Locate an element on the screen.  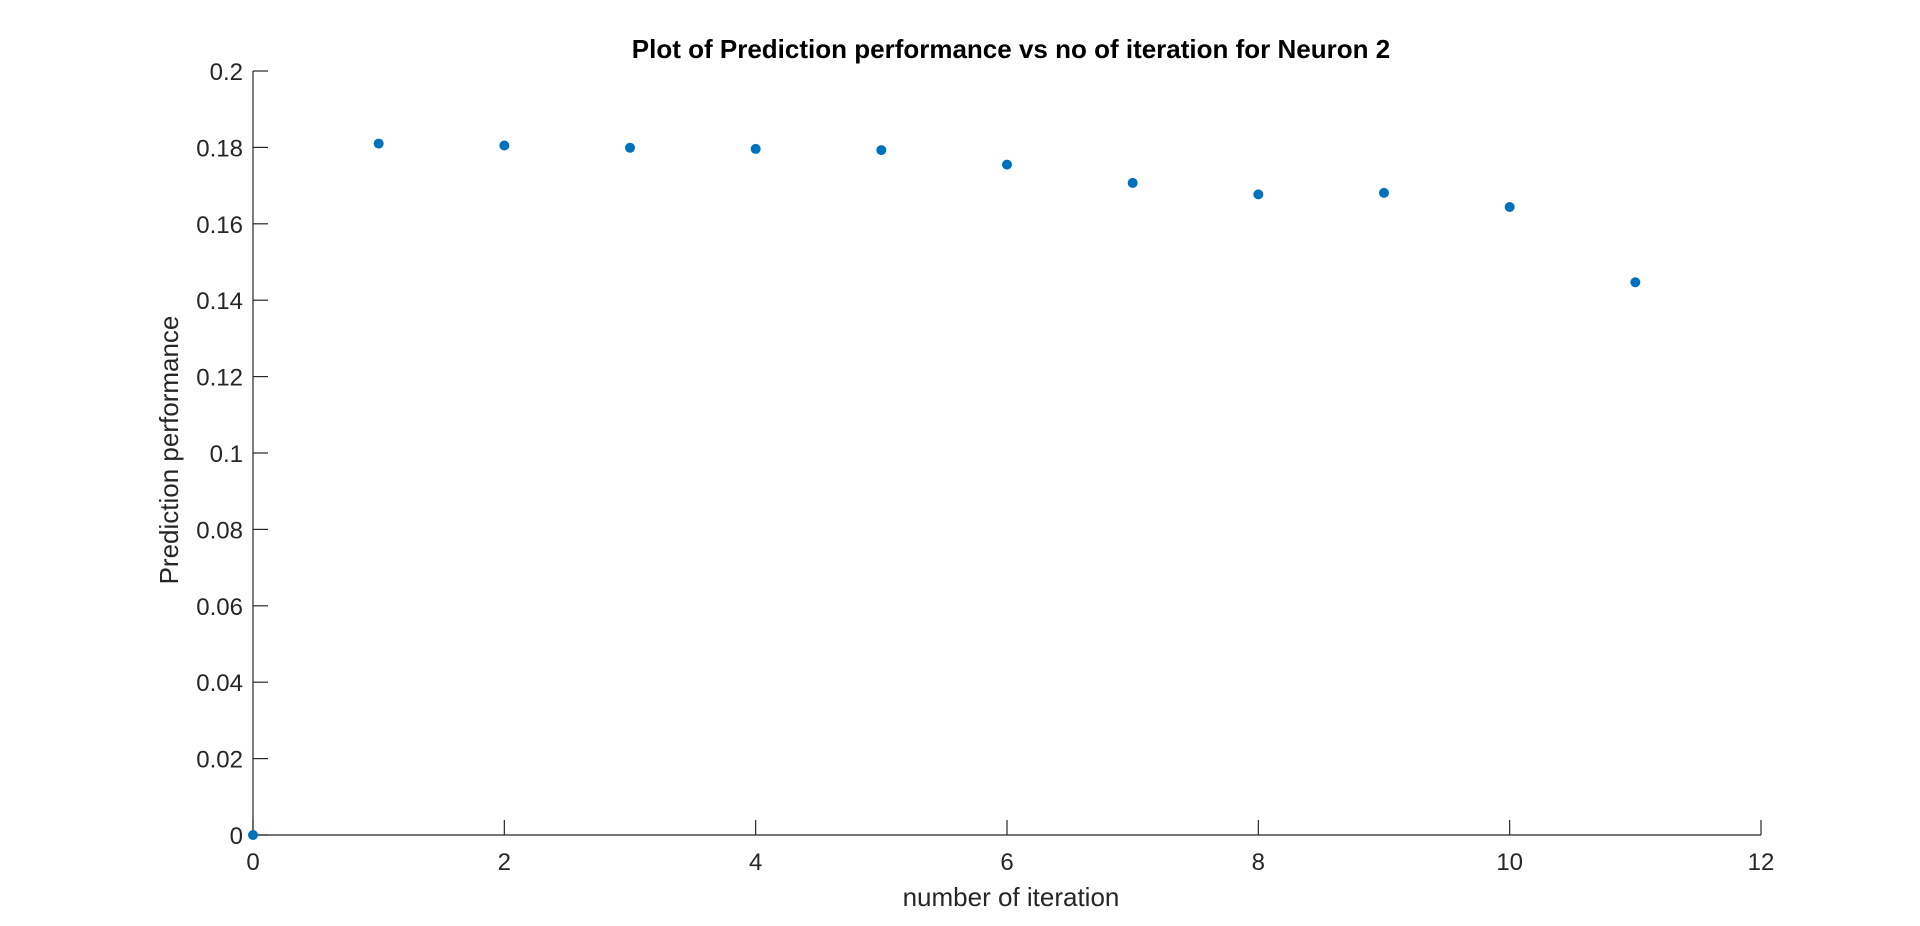
y-tick-label: 0.02 is located at coordinates (219, 760).